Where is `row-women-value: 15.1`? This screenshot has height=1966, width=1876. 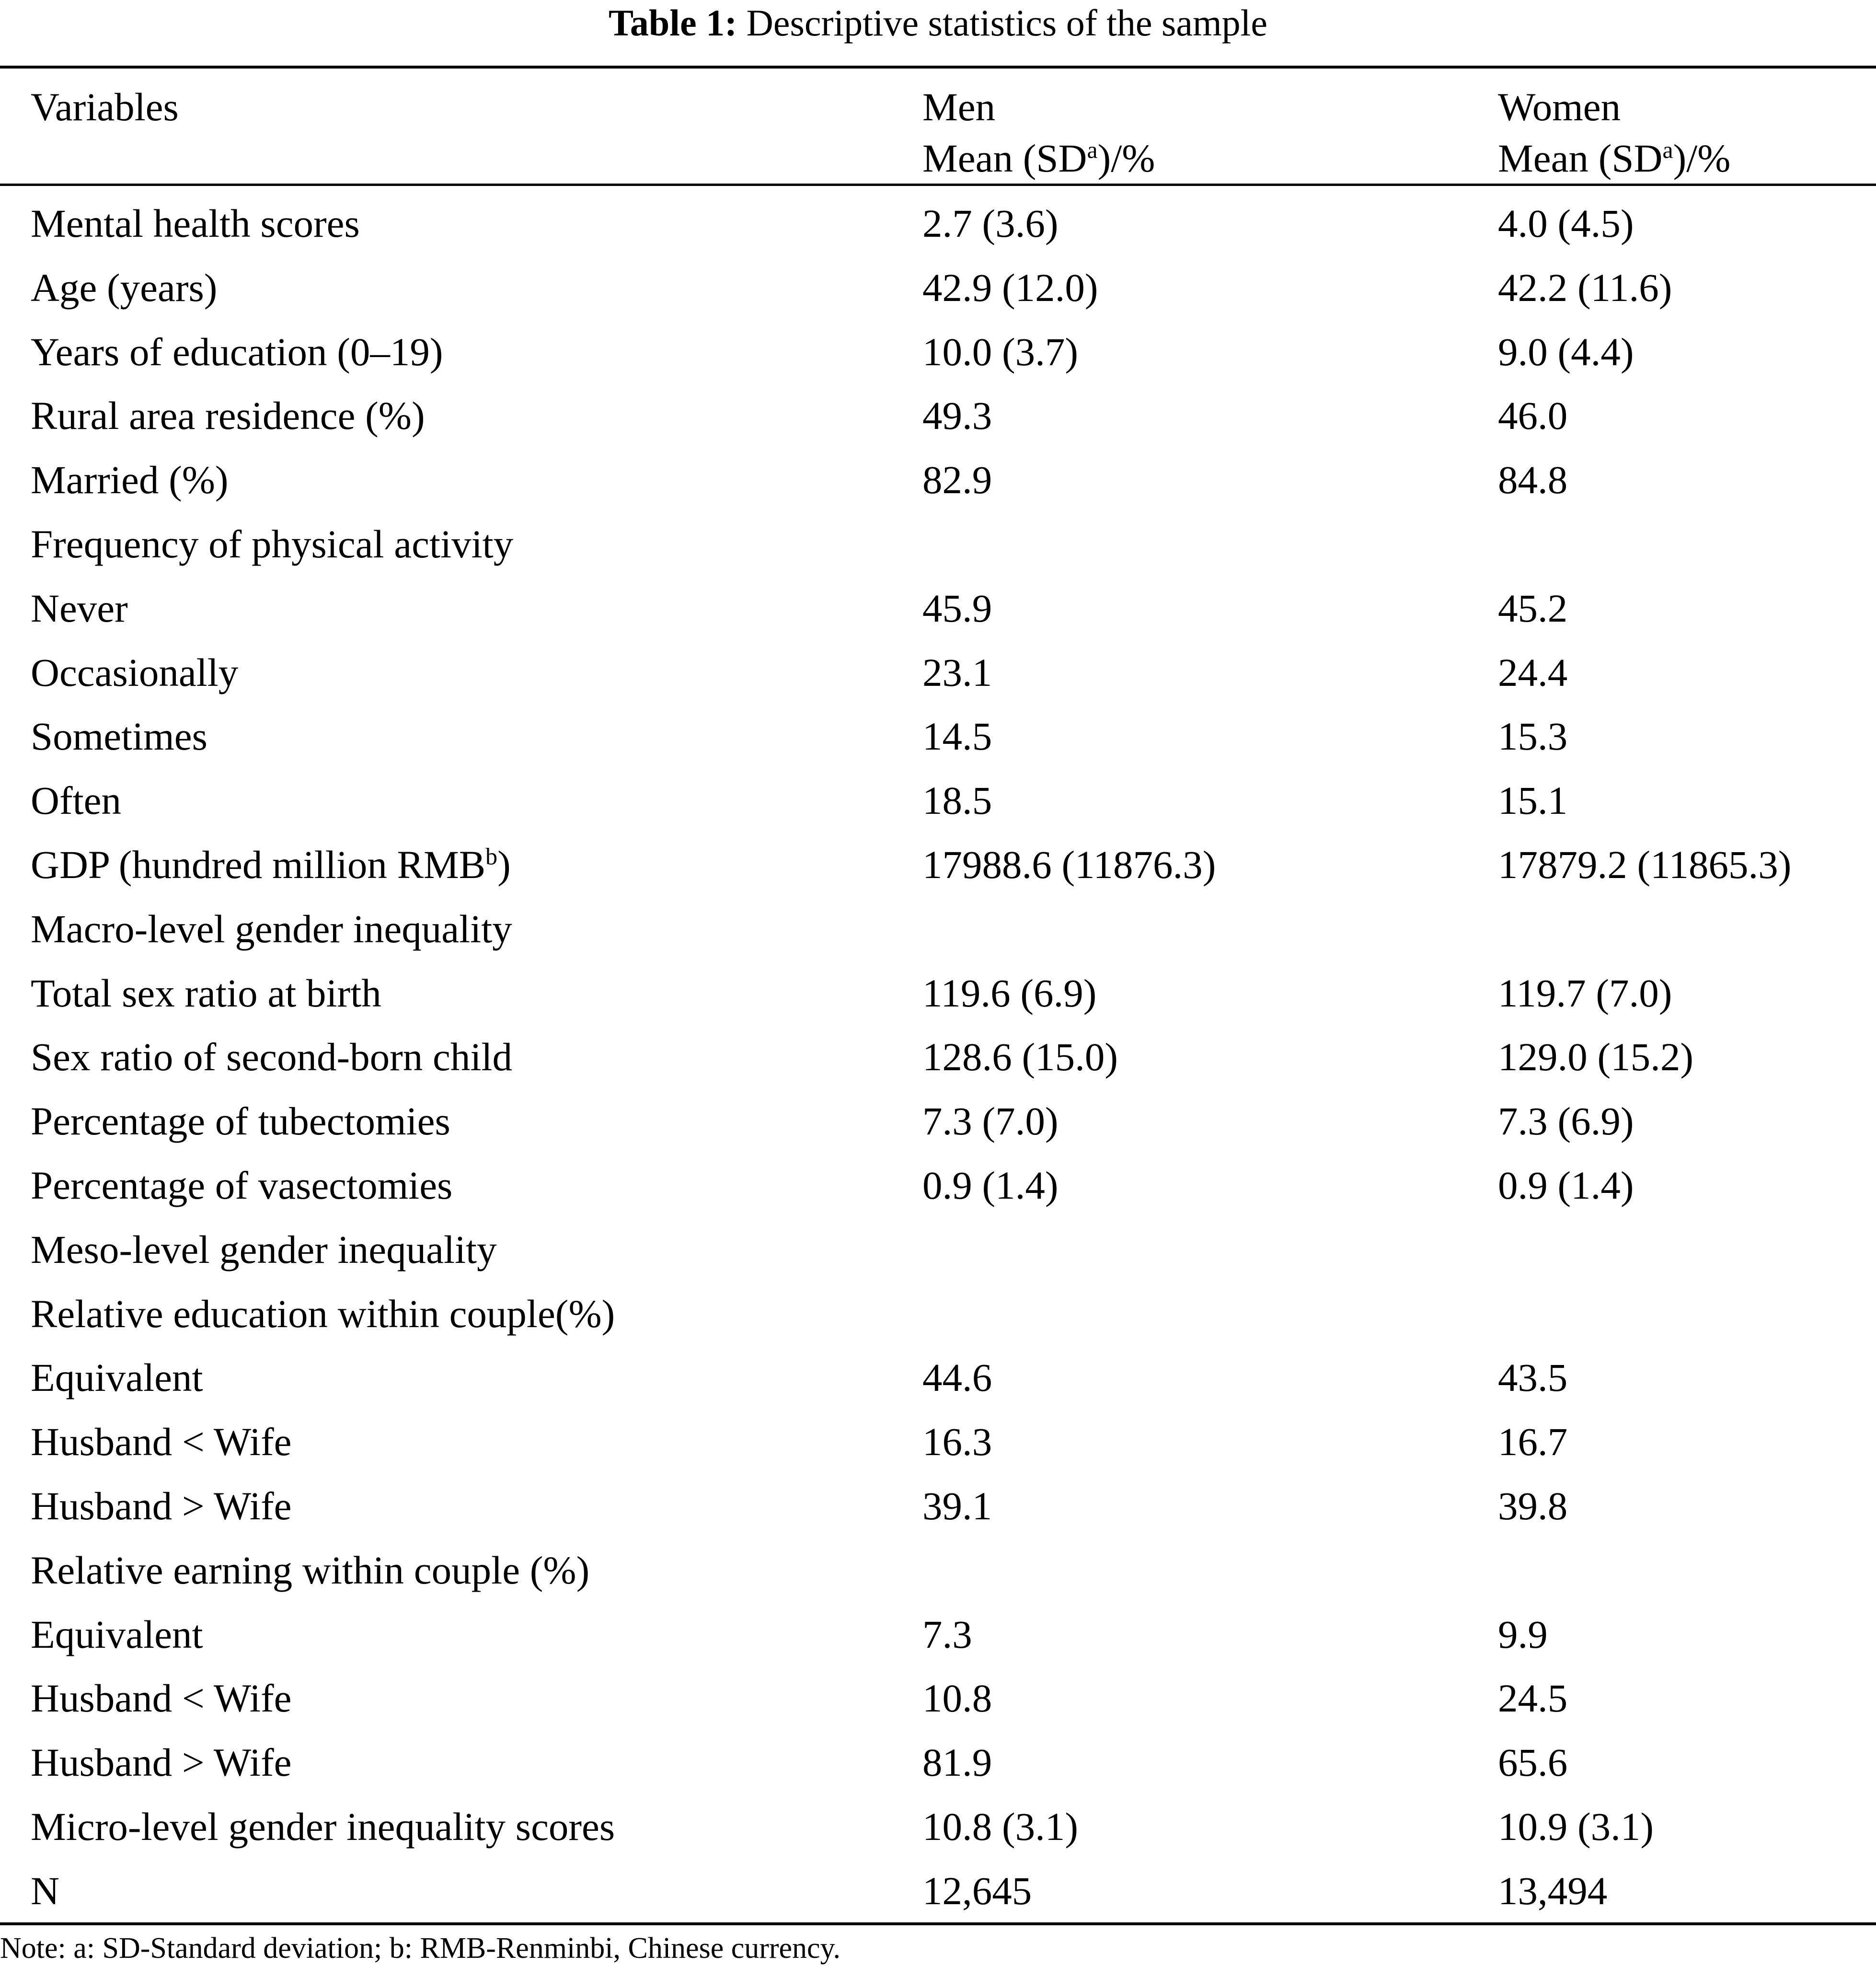
row-women-value: 15.1 is located at coordinates (1533, 800).